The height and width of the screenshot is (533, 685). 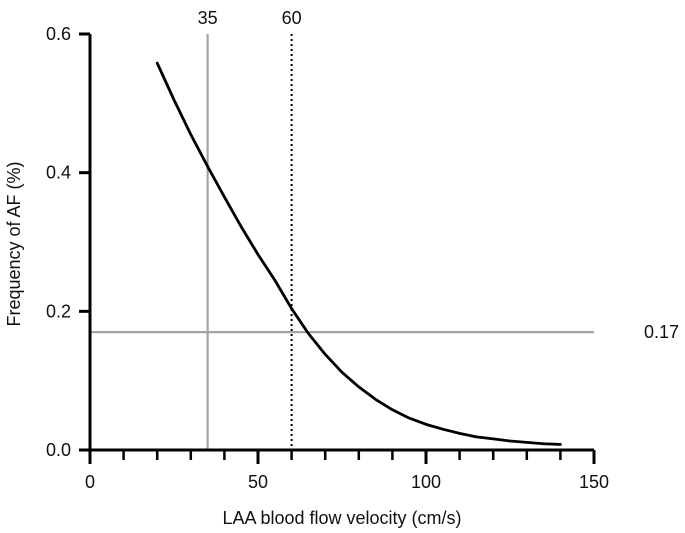 What do you see at coordinates (347, 471) in the screenshot?
I see `x-axis-ticks: 0 50 100 150` at bounding box center [347, 471].